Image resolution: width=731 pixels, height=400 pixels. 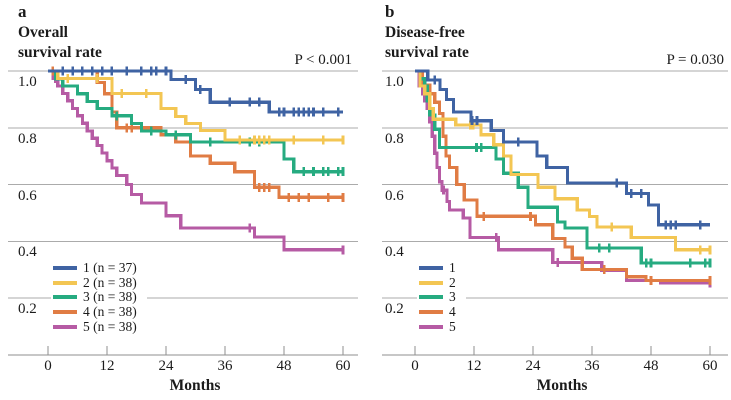 What do you see at coordinates (27, 82) in the screenshot?
I see `panel-a-ytick-1.0: 1.0` at bounding box center [27, 82].